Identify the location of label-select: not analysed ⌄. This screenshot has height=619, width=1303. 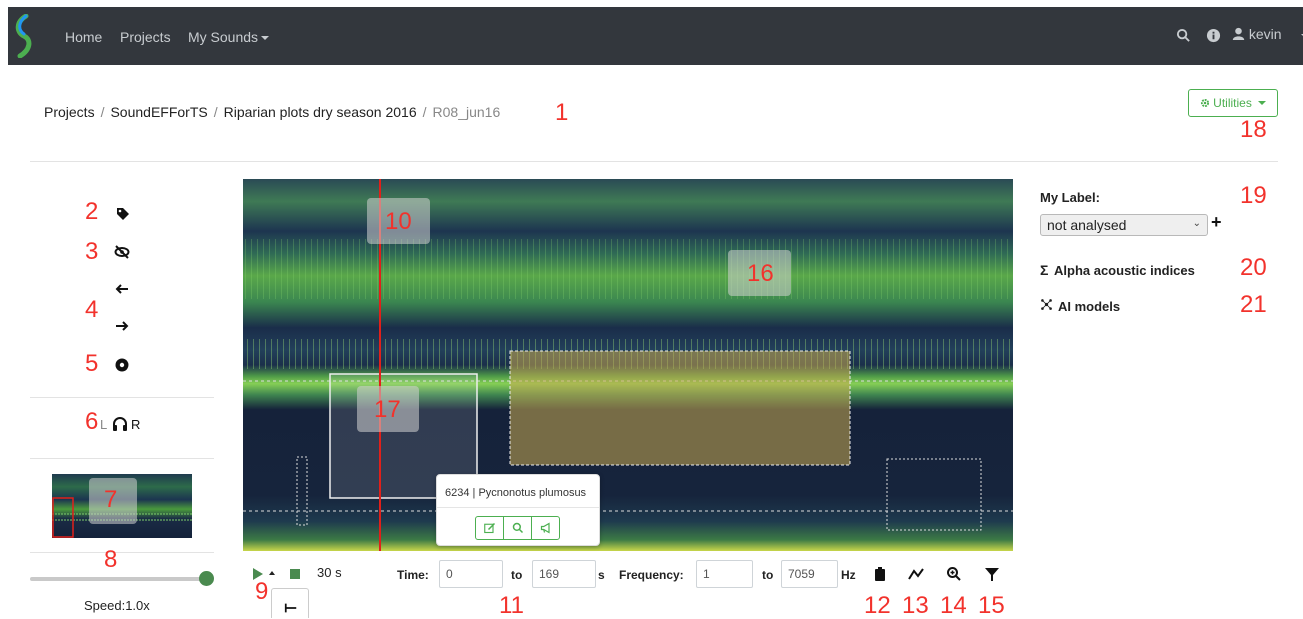
(1124, 225).